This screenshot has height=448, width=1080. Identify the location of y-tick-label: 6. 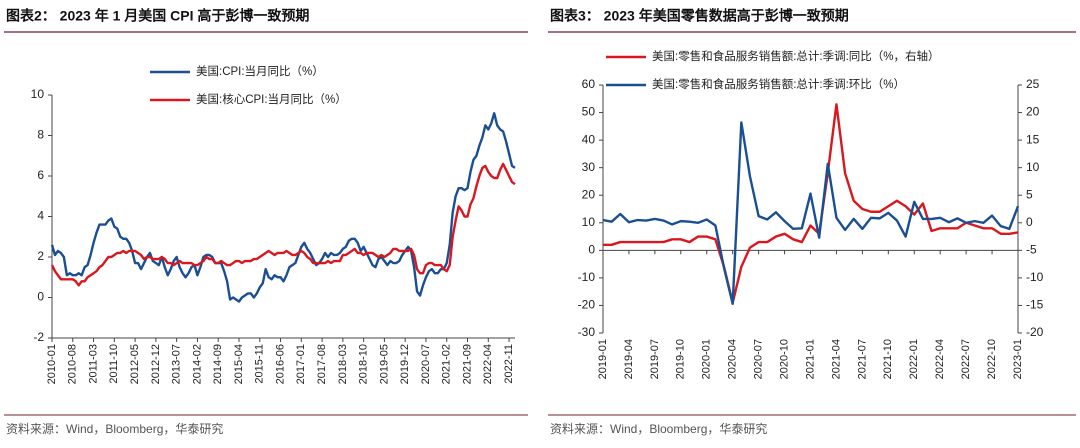
(40, 175).